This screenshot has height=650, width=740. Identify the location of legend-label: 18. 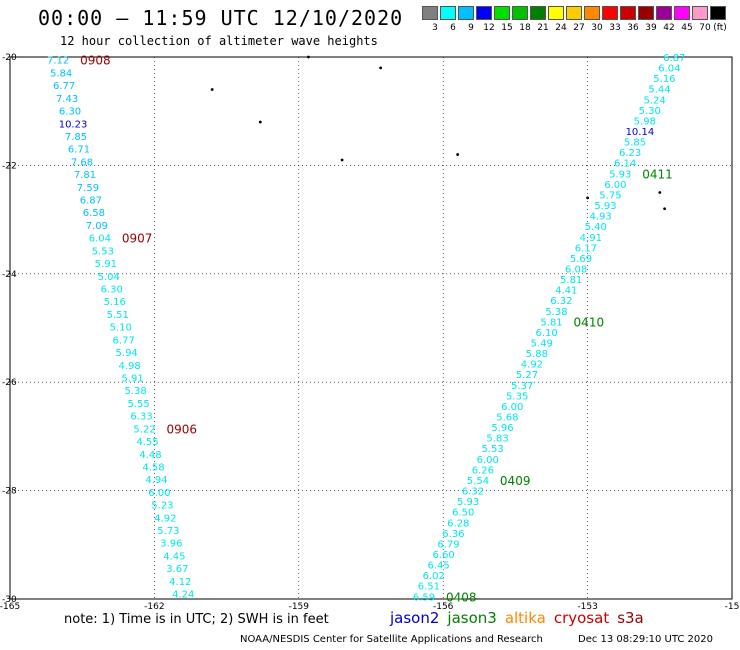
(525, 28).